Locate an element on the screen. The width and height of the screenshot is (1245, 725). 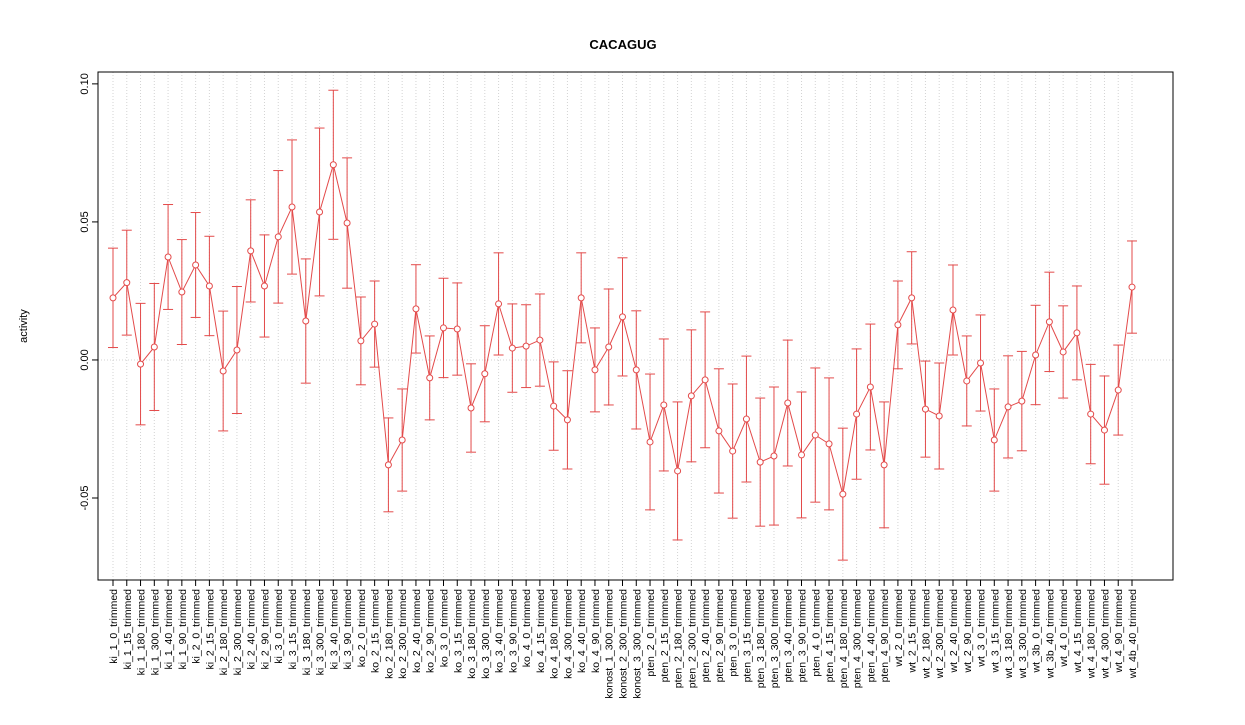
x-tick-label: pten_3_40_trimmed is located at coordinates (789, 636).